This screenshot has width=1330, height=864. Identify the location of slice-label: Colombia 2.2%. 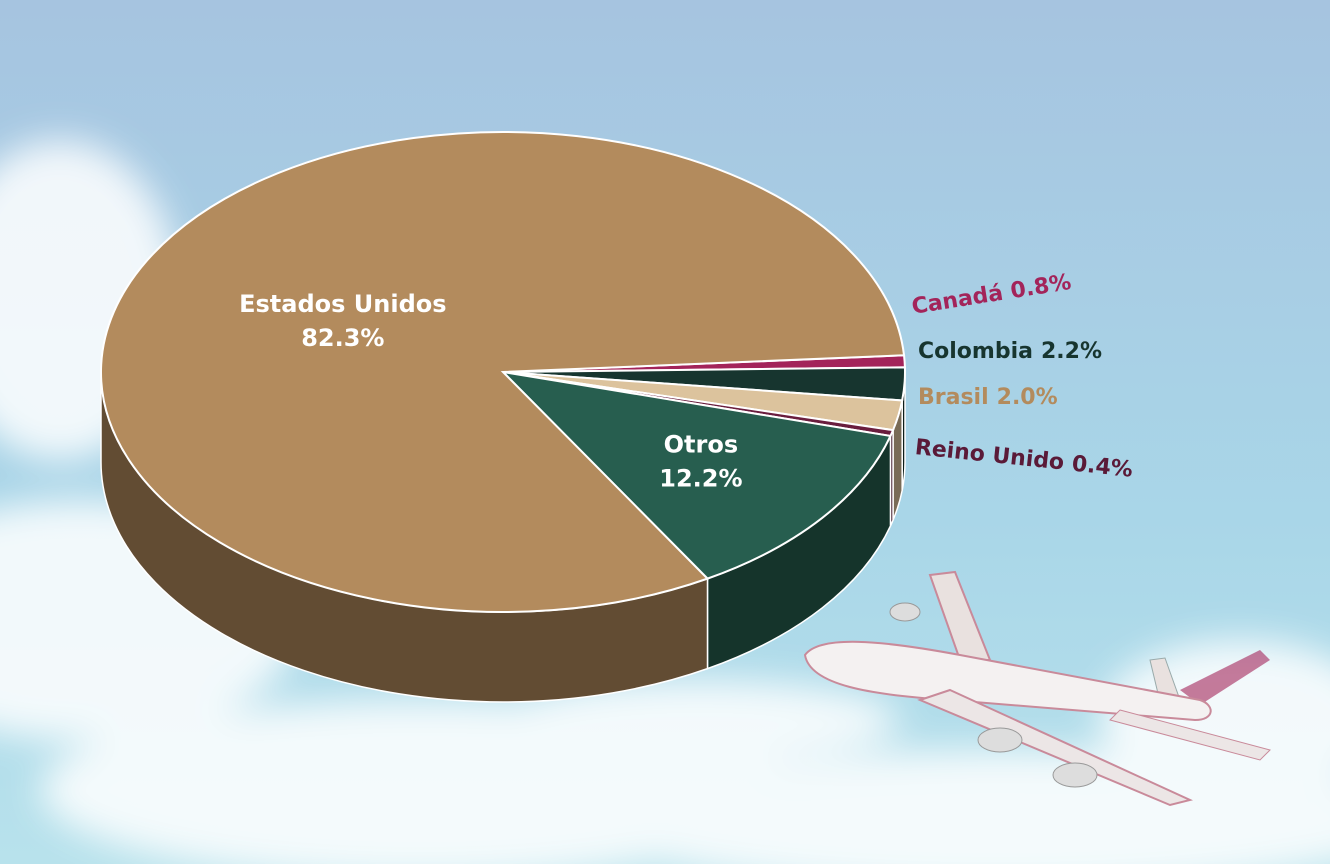
(1010, 351).